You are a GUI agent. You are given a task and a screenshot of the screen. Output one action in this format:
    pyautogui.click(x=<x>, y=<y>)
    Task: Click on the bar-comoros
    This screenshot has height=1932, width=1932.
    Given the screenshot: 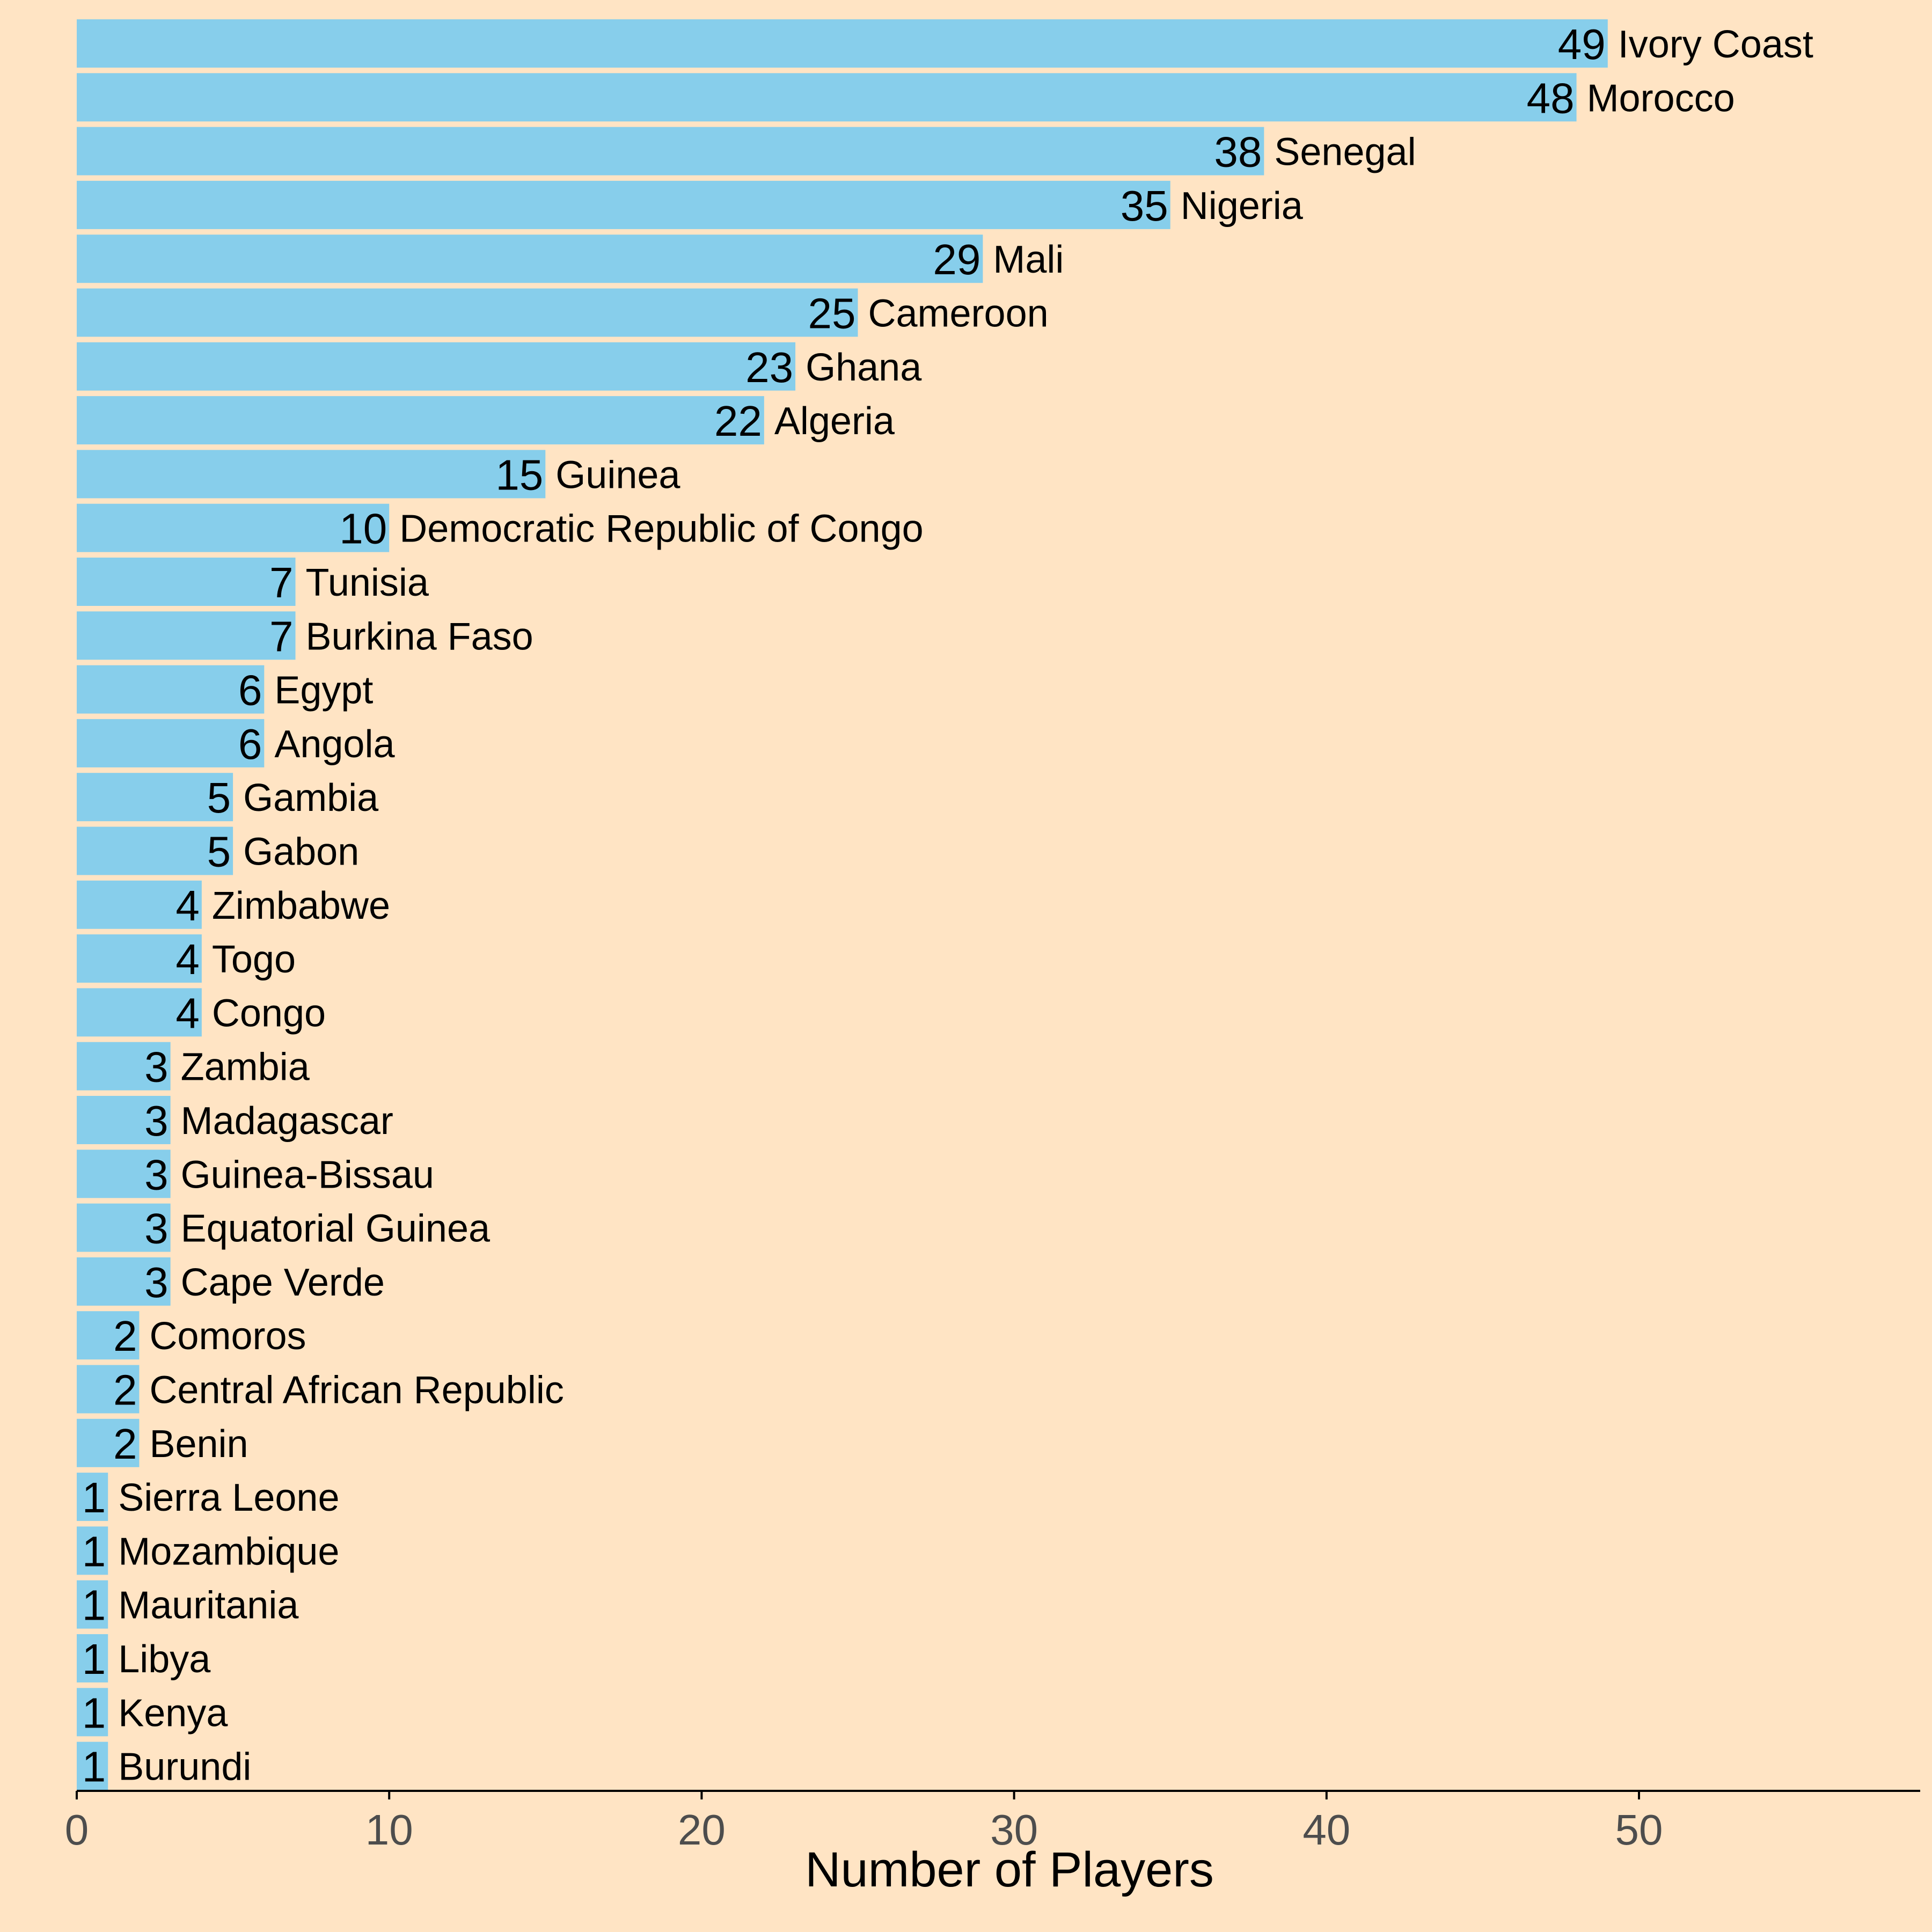 What is the action you would take?
    pyautogui.click(x=108, y=1335)
    